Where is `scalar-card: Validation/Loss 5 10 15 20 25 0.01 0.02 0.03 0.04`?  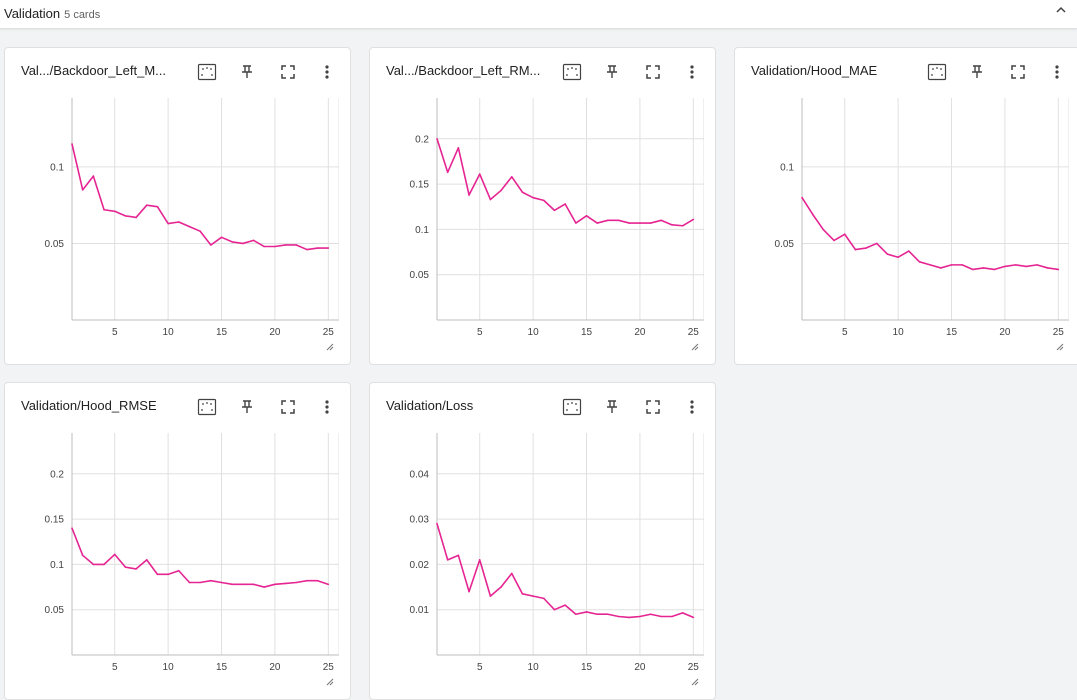 scalar-card: Validation/Loss 5 10 15 20 25 0.01 0.02 0.03 0.04 is located at coordinates (542, 541).